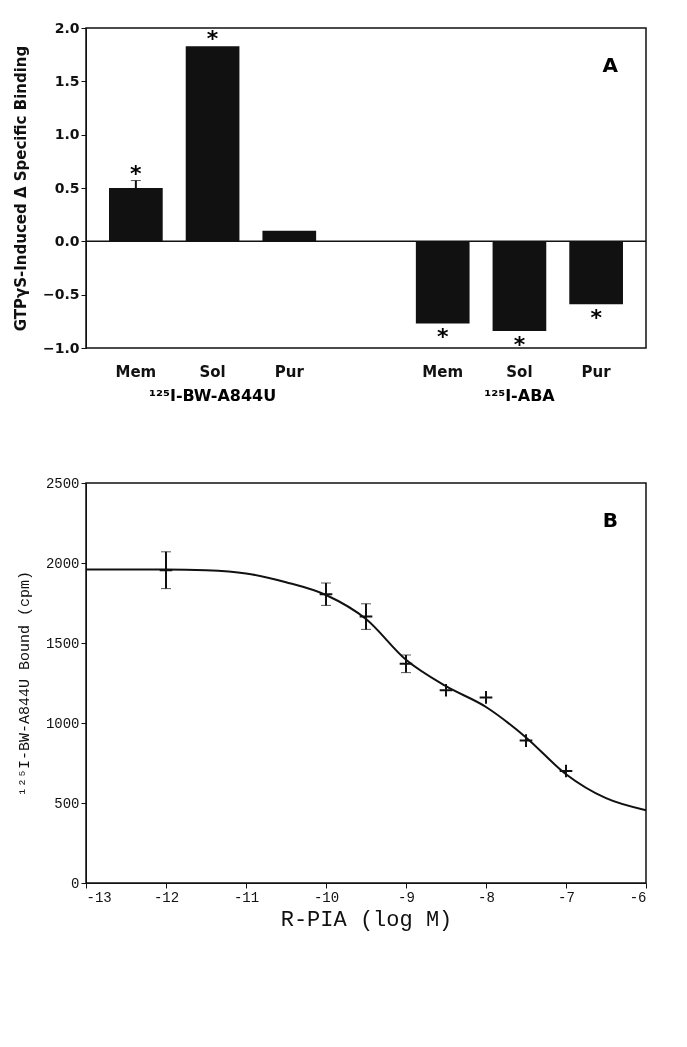 The width and height of the screenshot is (687, 1047). I want to click on y-tick-label: 2.0, so click(67, 27).